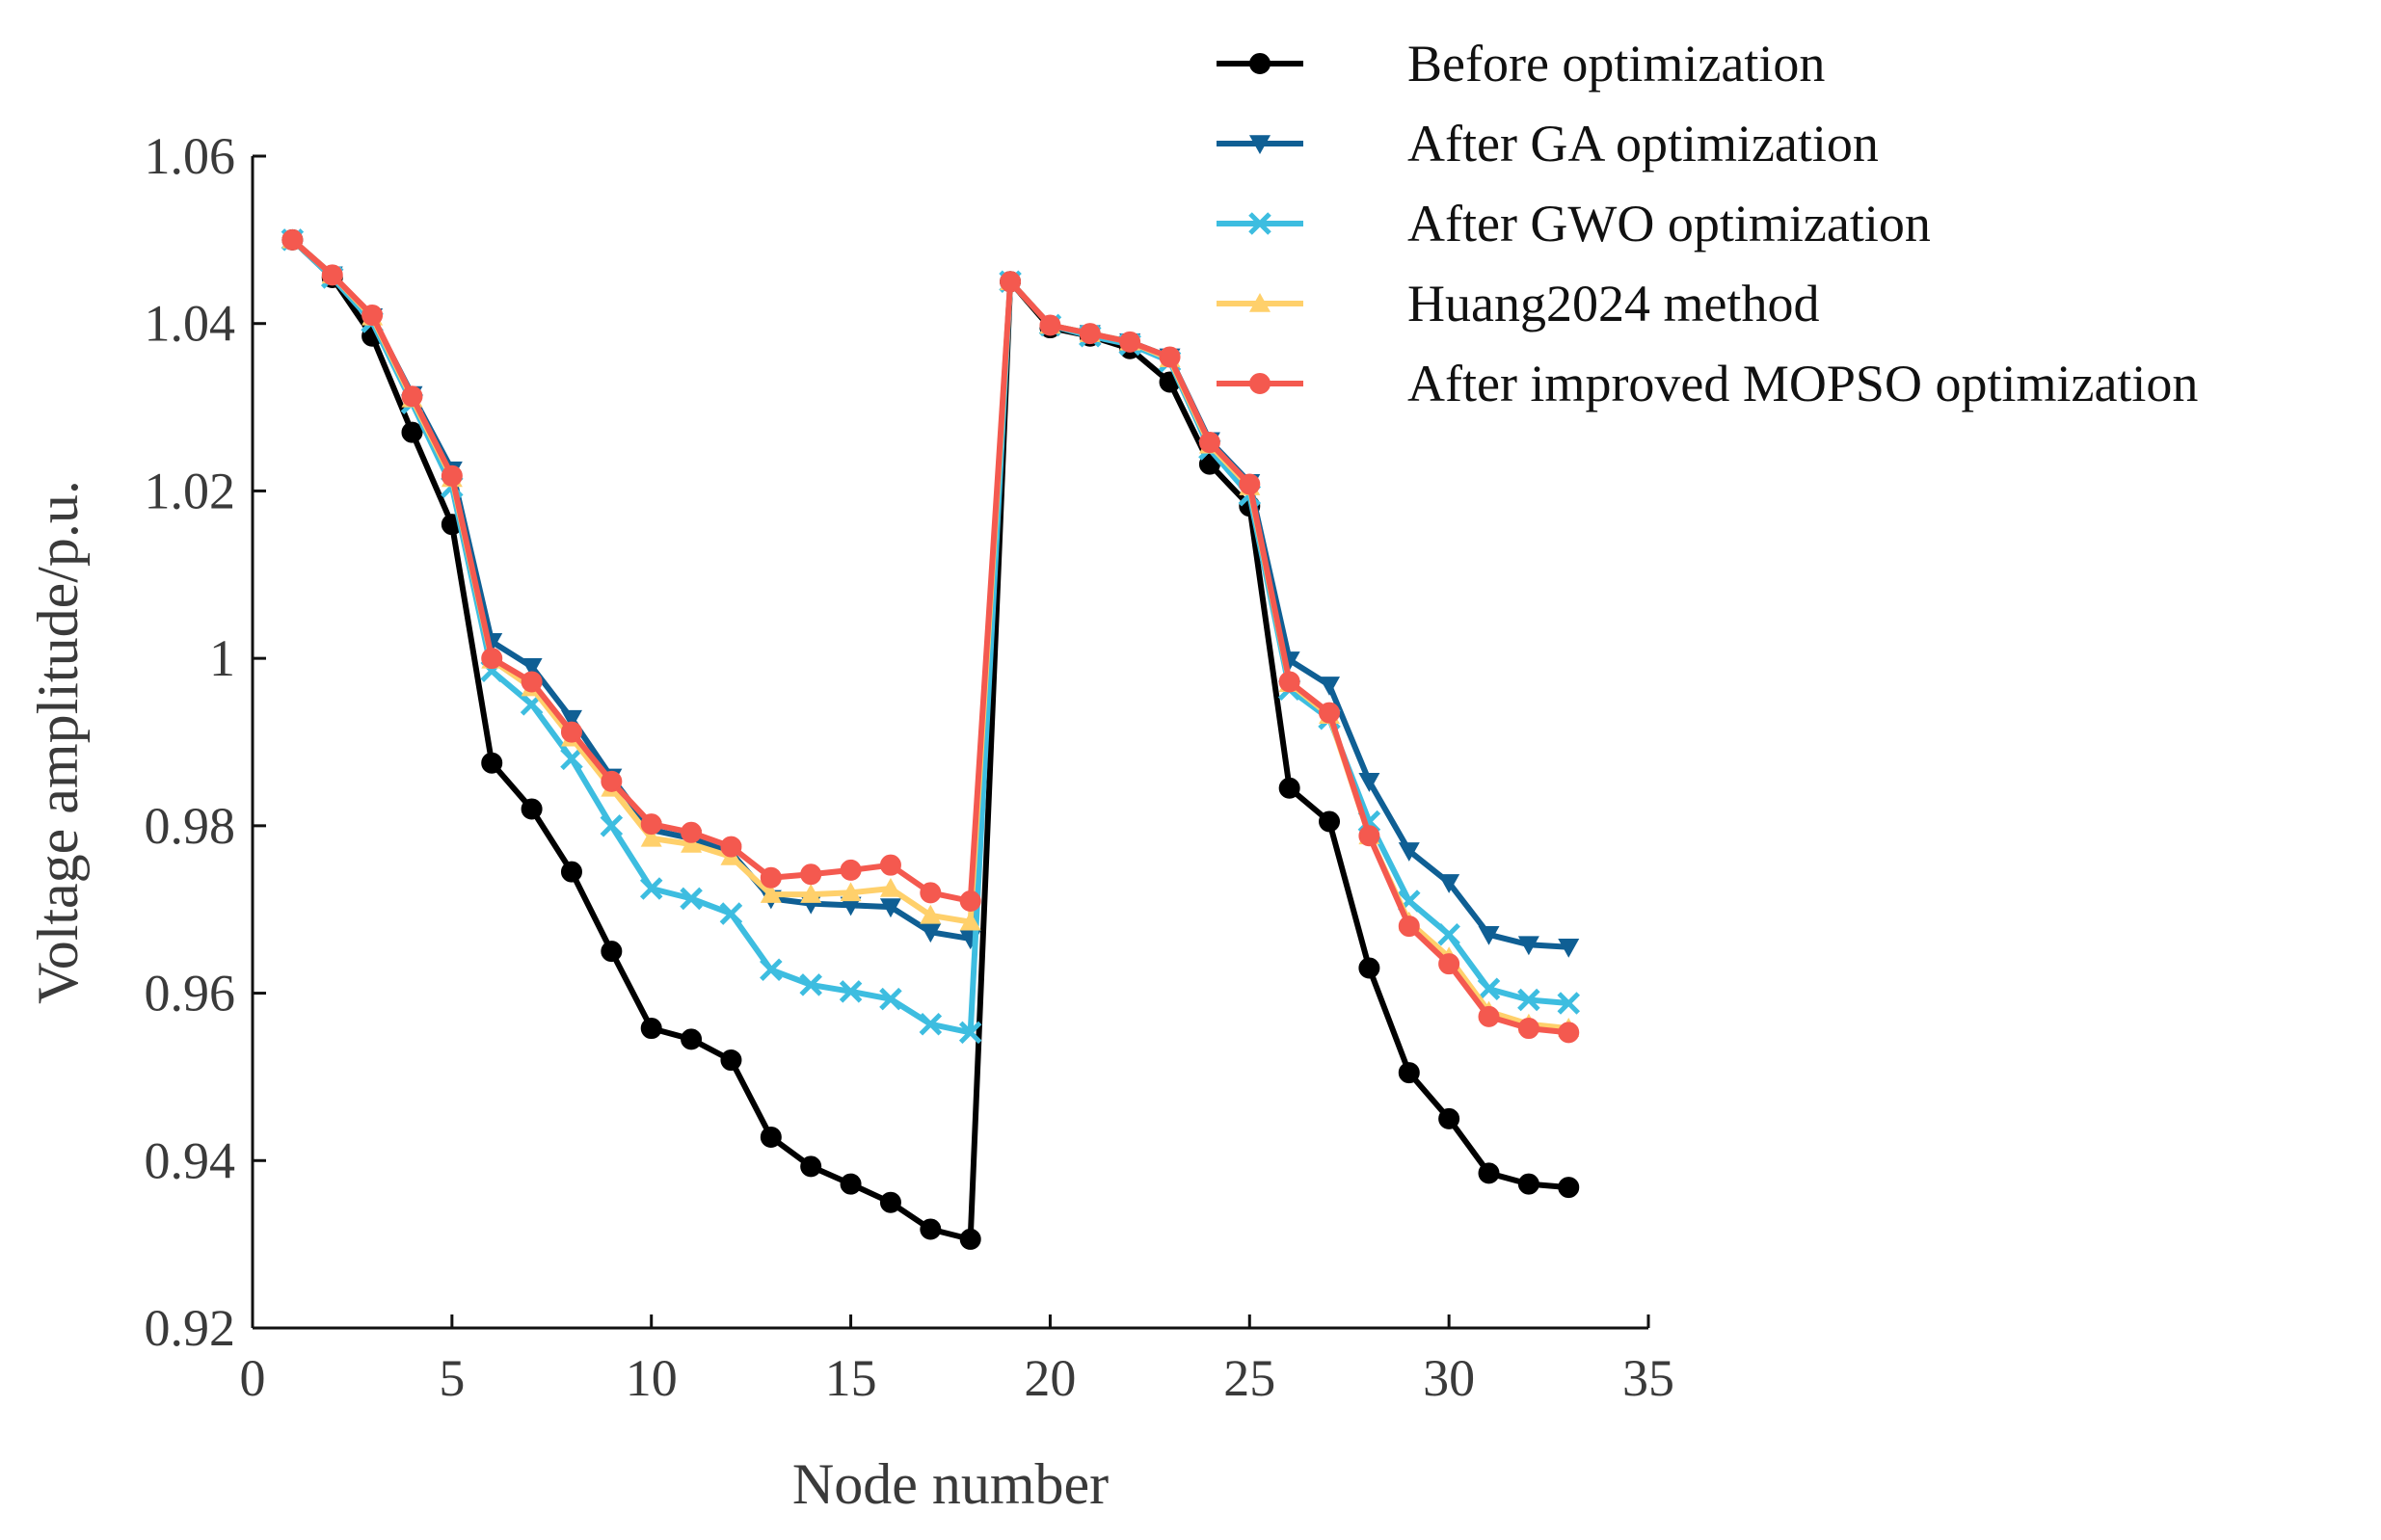 The width and height of the screenshot is (2381, 1540). What do you see at coordinates (1548, 144) in the screenshot?
I see `legend-item: After GA optimization` at bounding box center [1548, 144].